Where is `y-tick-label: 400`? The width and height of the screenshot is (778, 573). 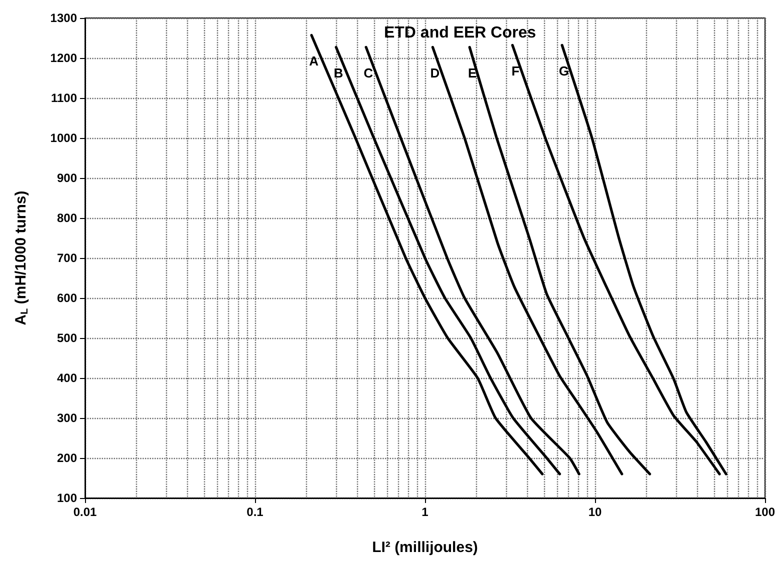
y-tick-label: 400 is located at coordinates (67, 378).